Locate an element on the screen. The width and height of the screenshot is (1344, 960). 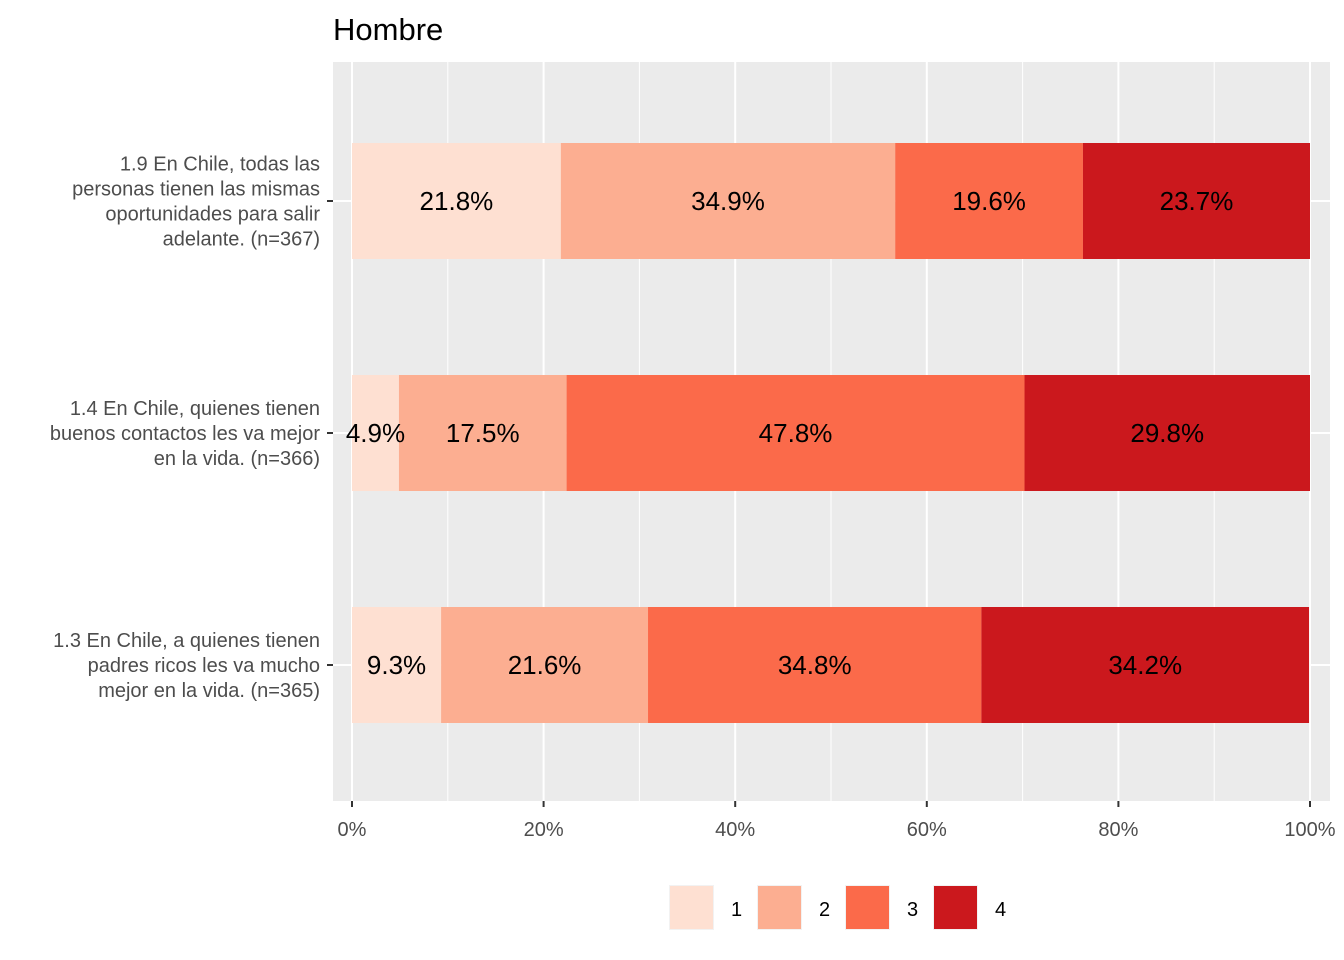
data-label: 17.5% is located at coordinates (483, 433).